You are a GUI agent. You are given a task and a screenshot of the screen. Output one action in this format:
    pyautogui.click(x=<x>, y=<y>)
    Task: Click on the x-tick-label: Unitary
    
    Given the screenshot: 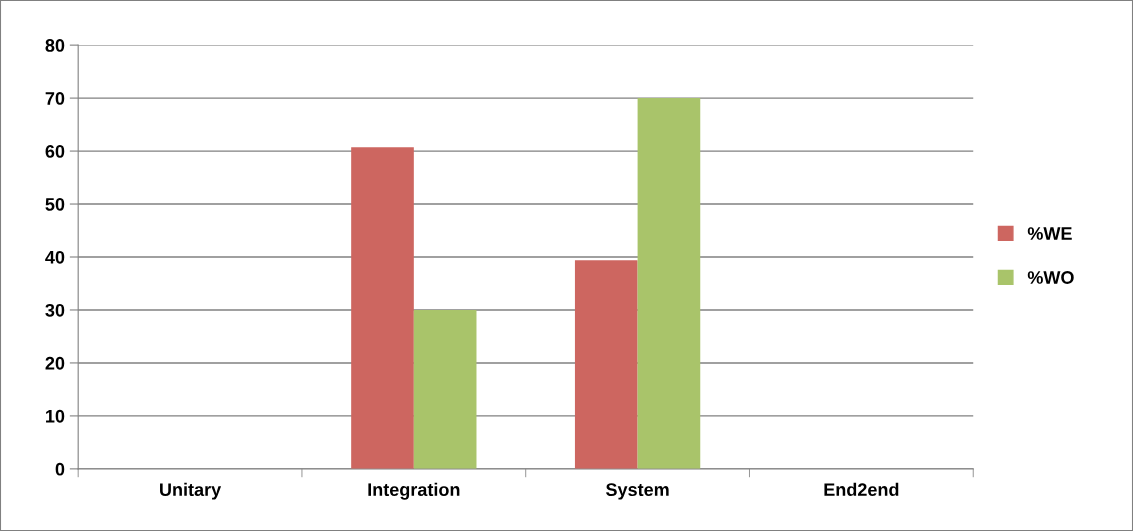 What is the action you would take?
    pyautogui.click(x=191, y=491)
    